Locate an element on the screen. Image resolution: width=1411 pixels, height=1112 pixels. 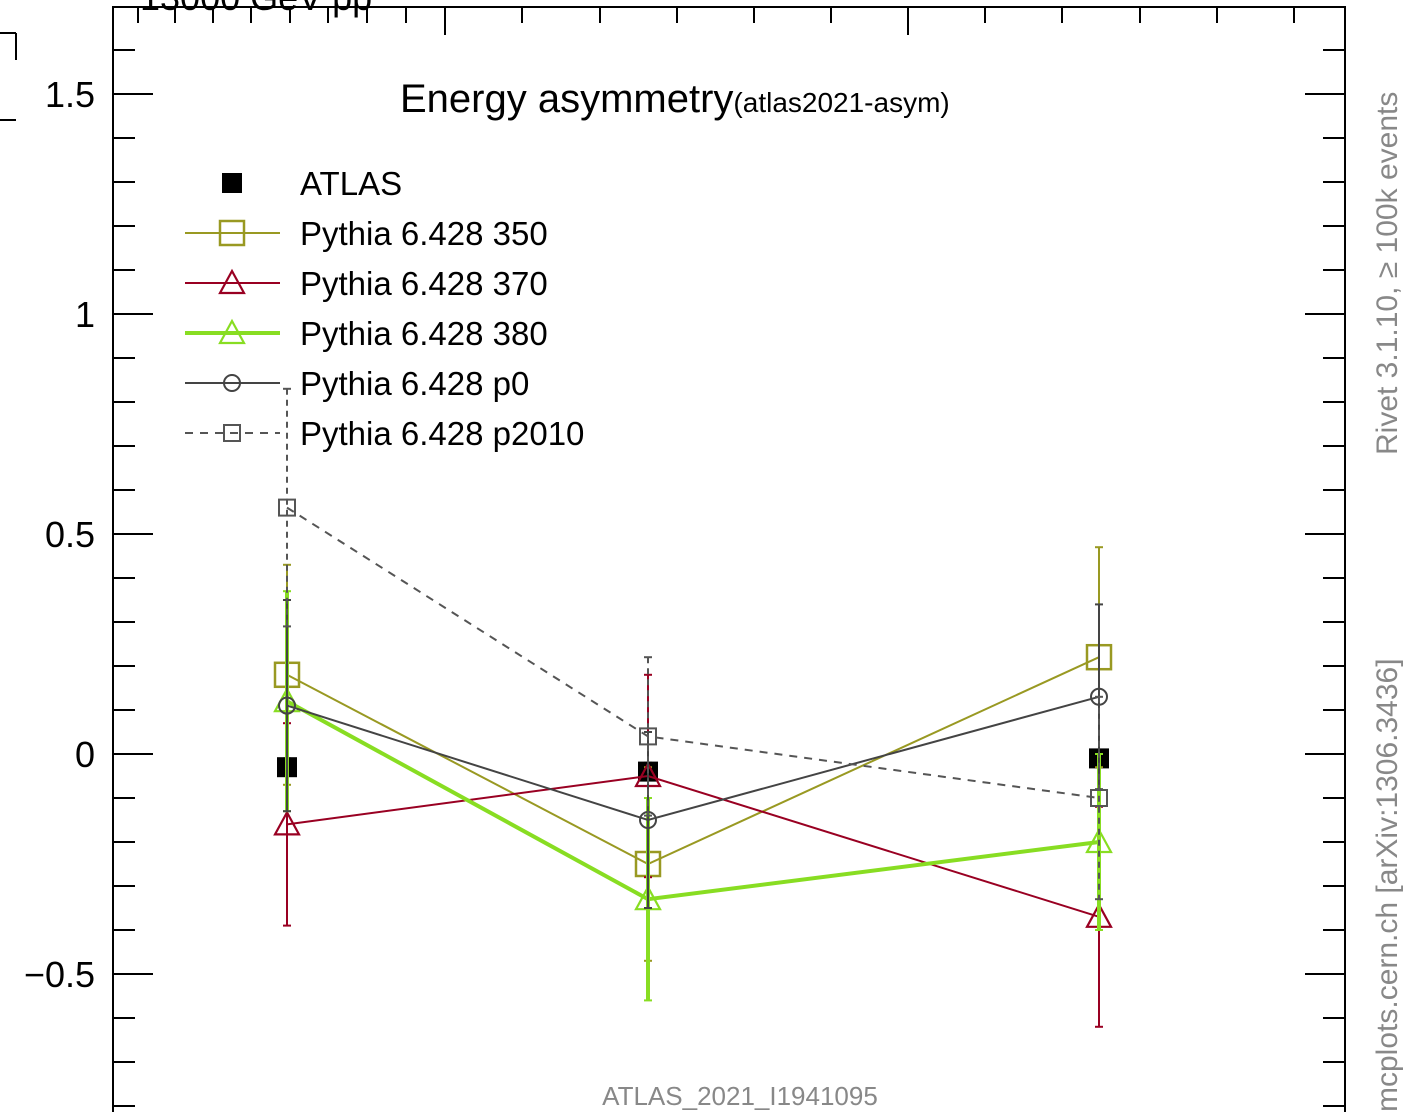
legend-label: Pythia 6.428 350 is located at coordinates (424, 233).